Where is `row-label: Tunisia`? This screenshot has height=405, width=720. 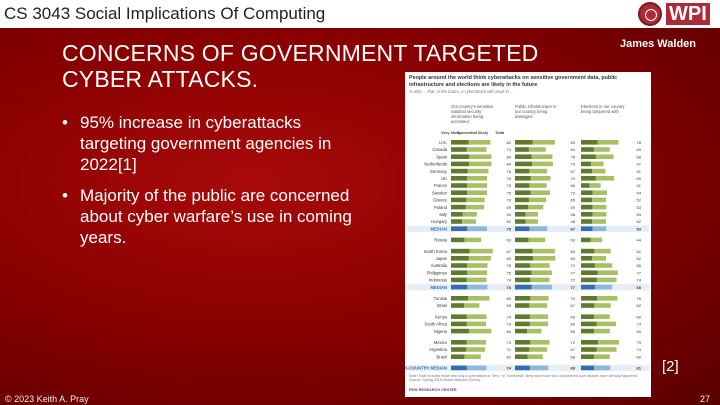 row-label: Tunisia is located at coordinates (441, 298).